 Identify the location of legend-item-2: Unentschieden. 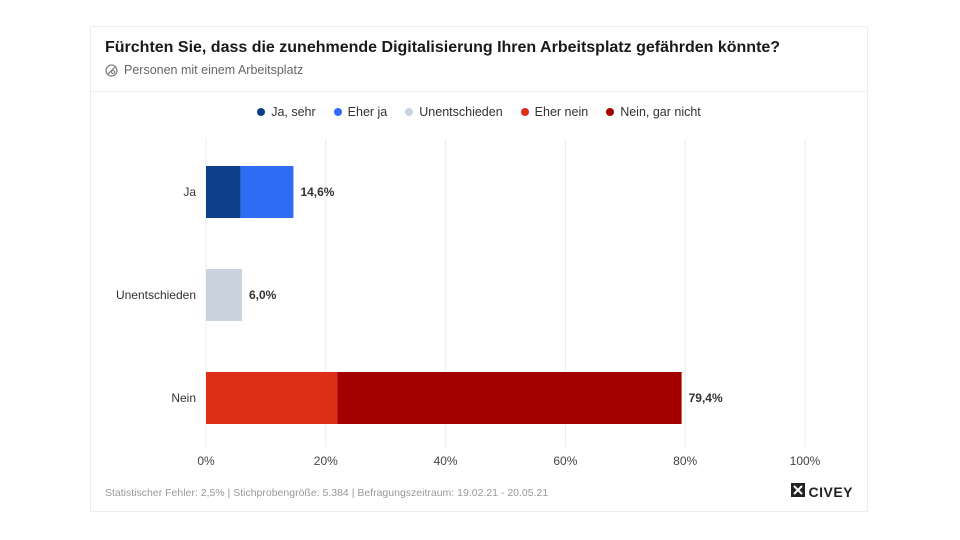
(454, 112).